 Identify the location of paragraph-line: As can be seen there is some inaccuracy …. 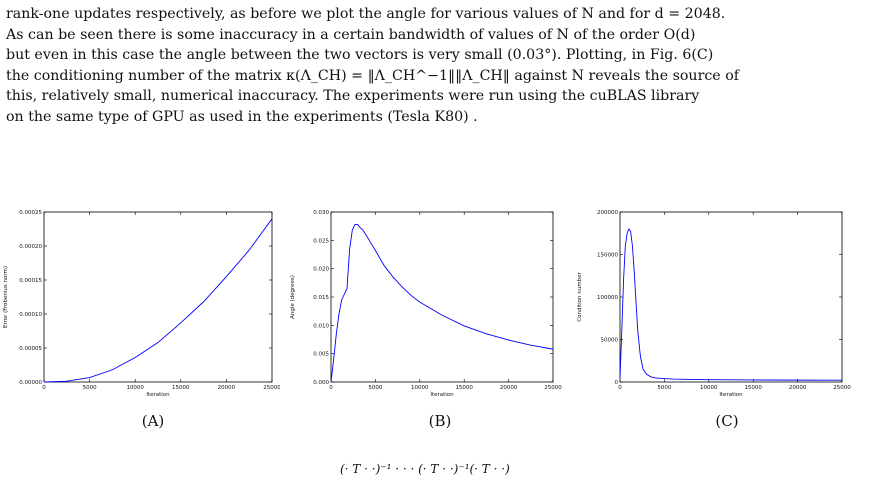
(351, 34).